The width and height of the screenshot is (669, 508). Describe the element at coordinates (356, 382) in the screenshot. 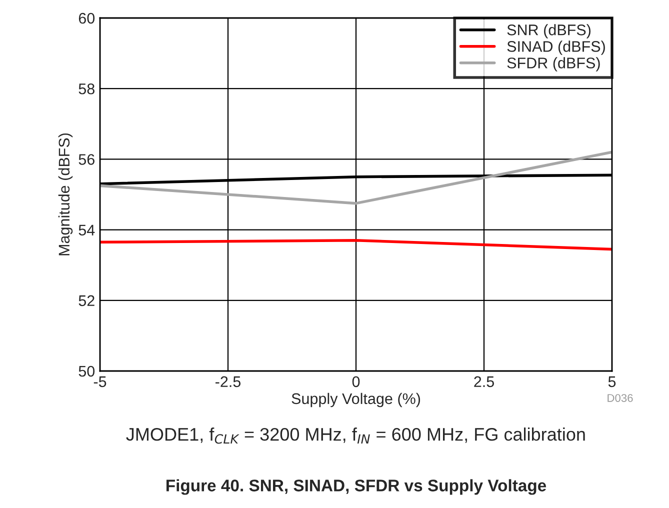

I see `x-tick-label: 0` at that location.